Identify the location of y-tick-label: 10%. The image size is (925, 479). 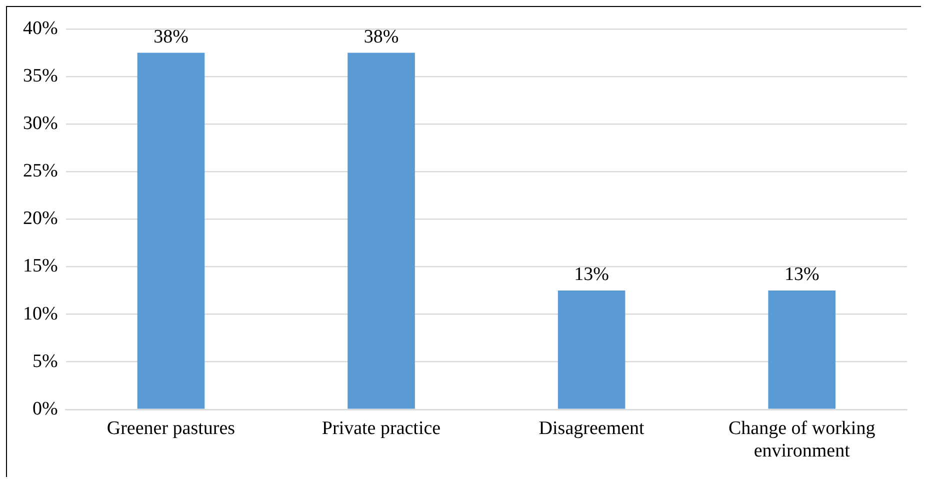
(40, 313).